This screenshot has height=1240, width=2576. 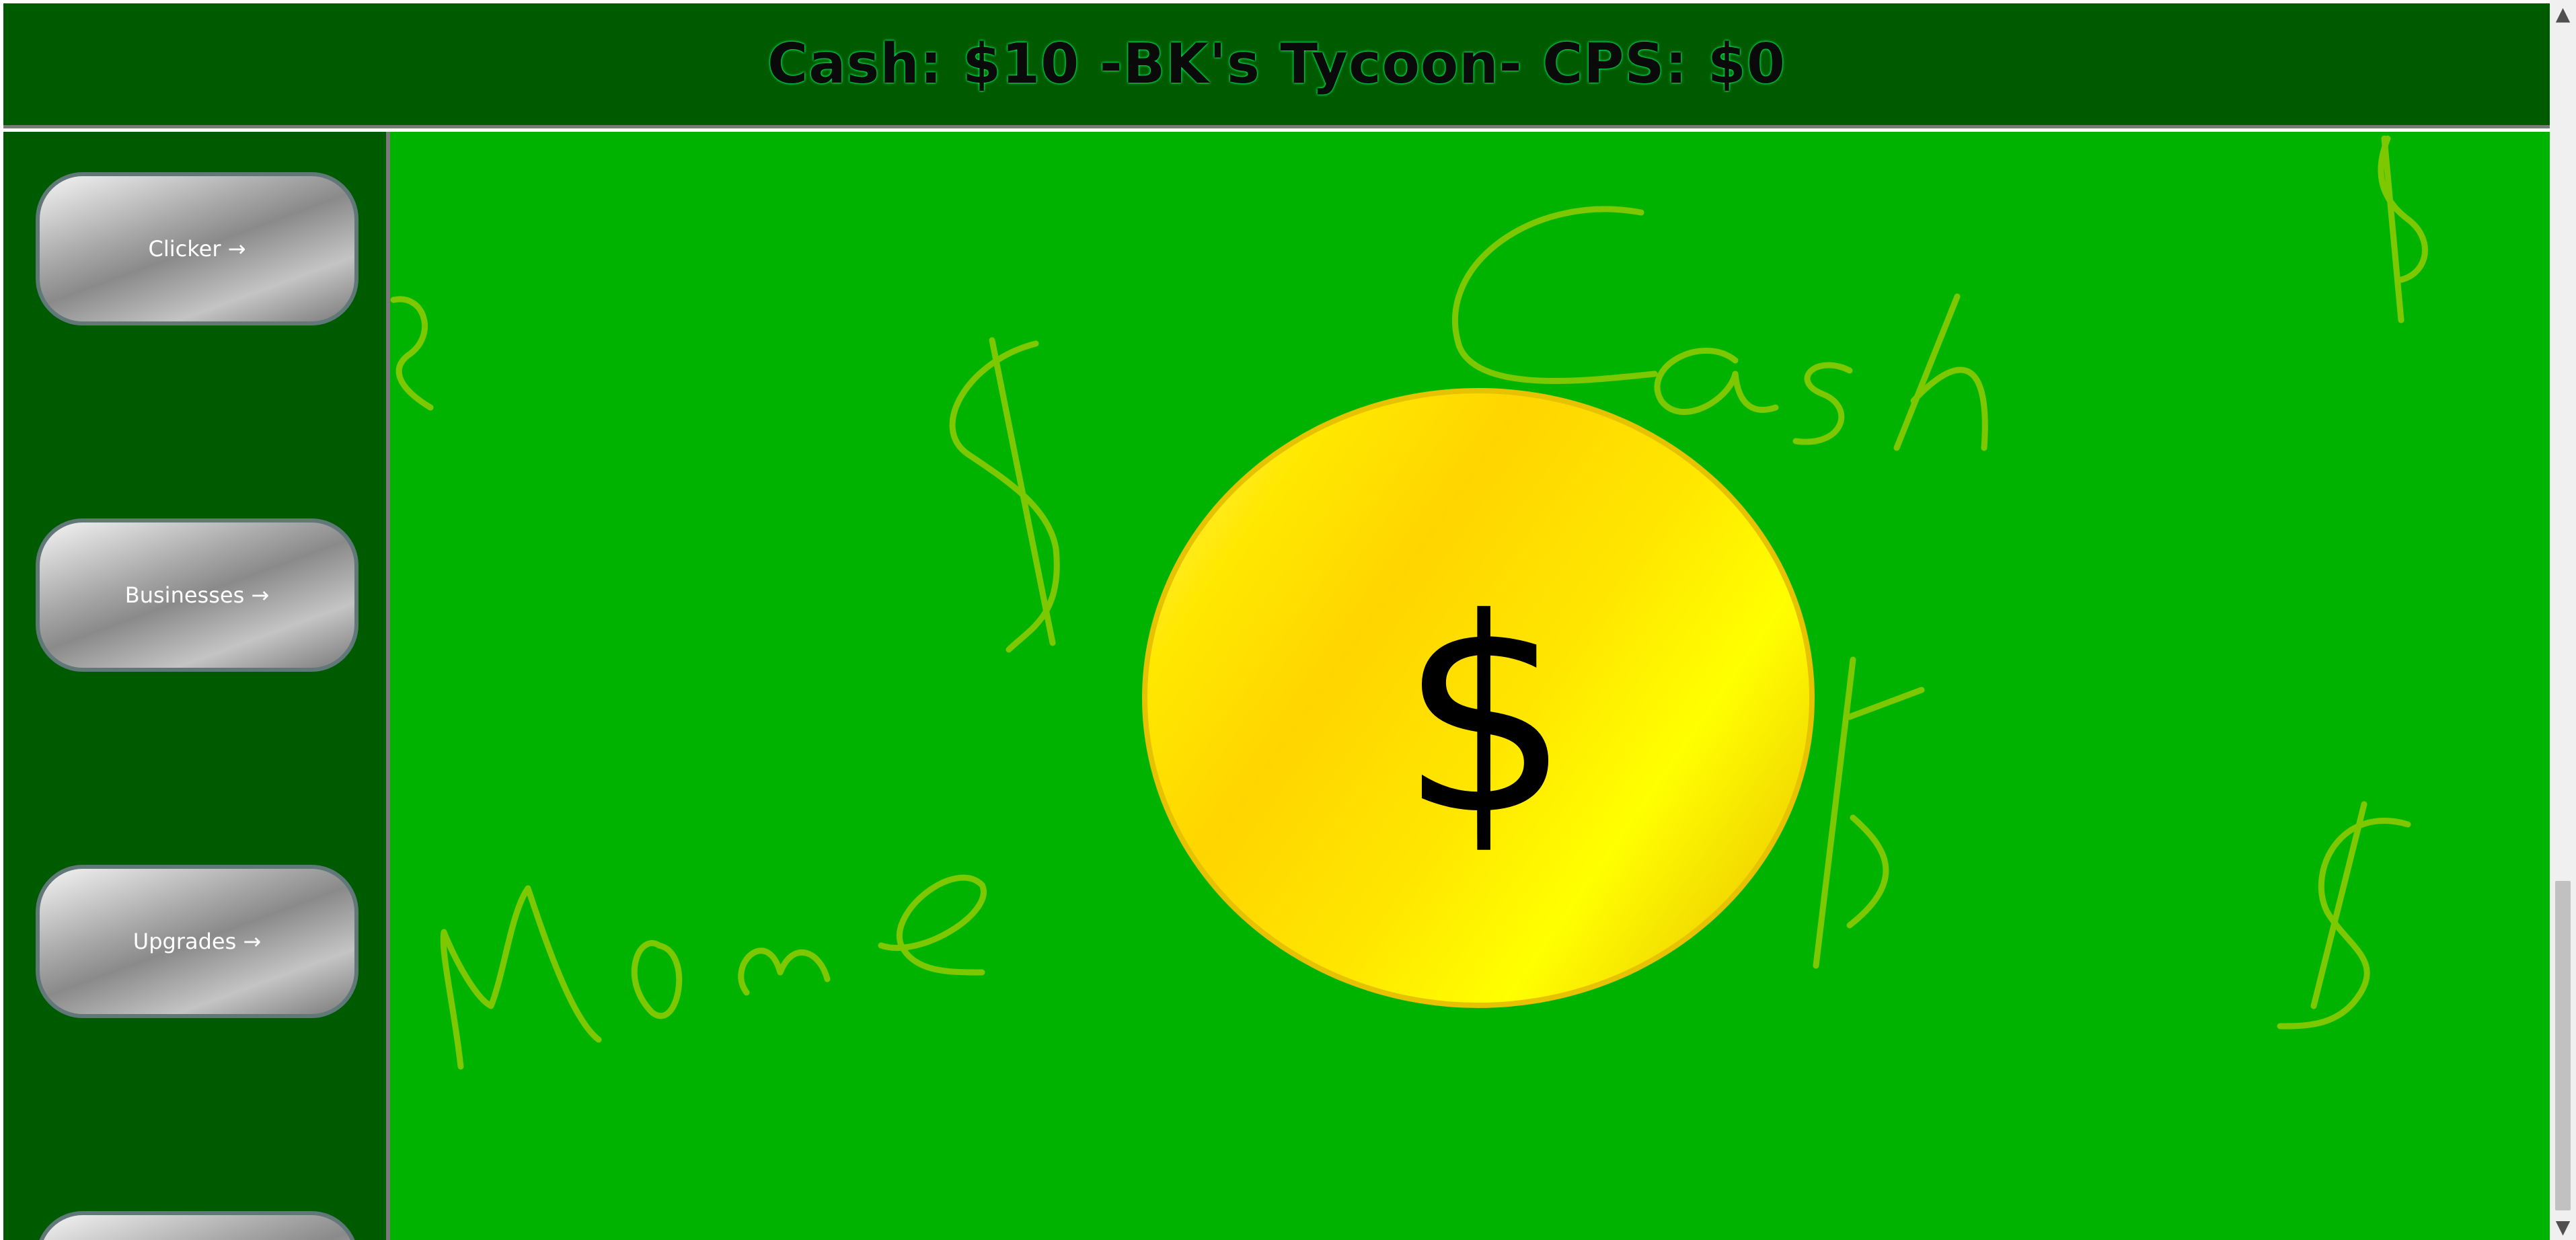 I want to click on businesses-nav-button: Businesses →, so click(x=197, y=595).